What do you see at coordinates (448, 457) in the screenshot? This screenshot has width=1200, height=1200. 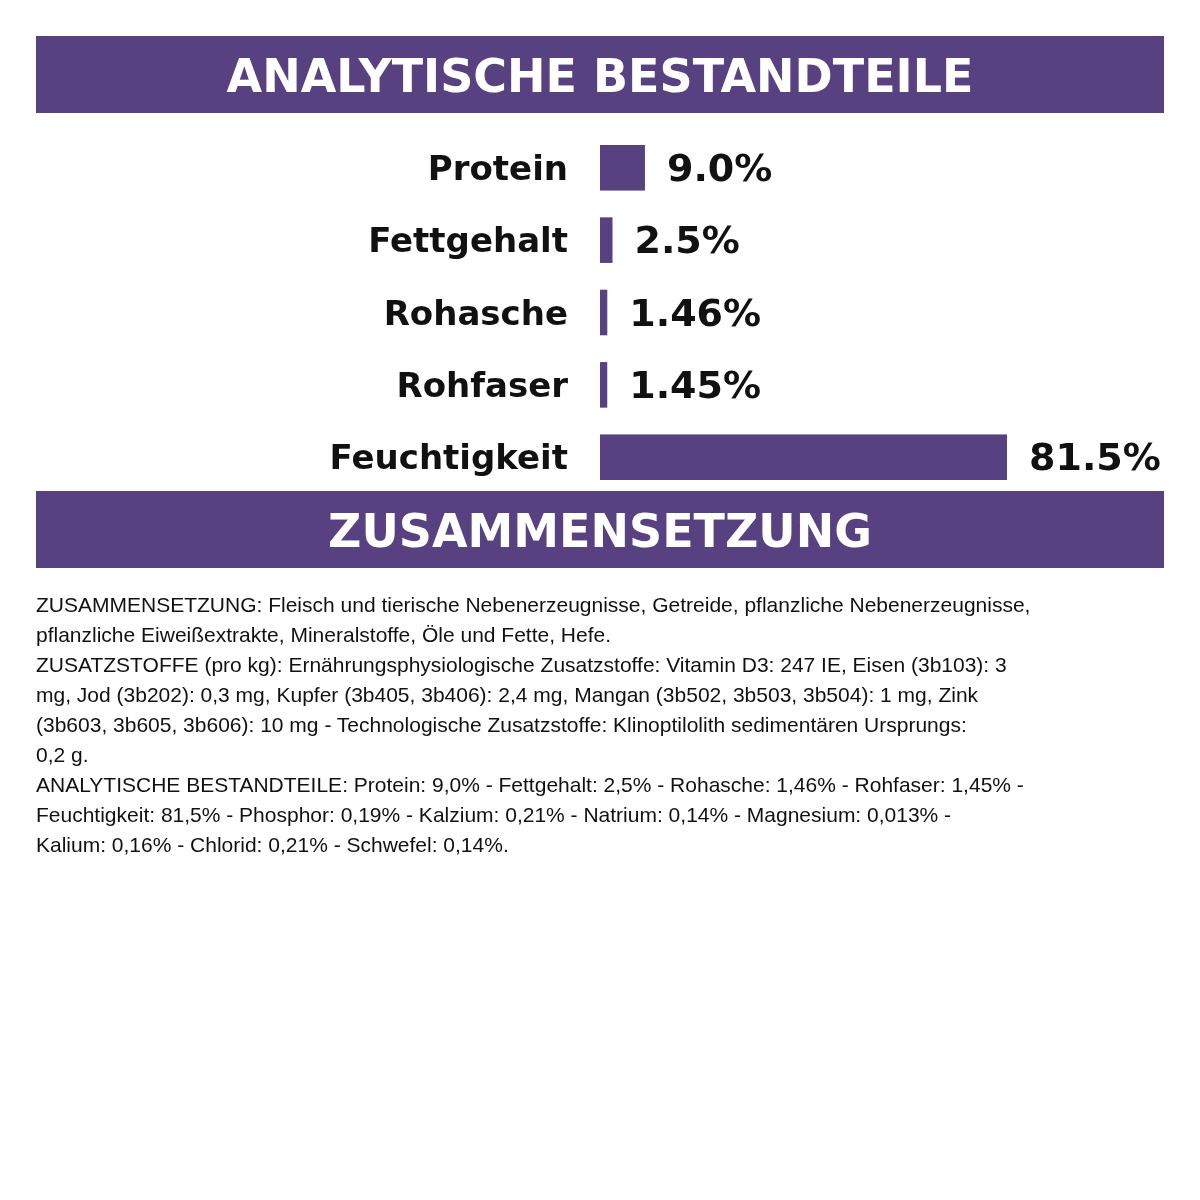 I see `y-tick-label: Feuchtigkeit` at bounding box center [448, 457].